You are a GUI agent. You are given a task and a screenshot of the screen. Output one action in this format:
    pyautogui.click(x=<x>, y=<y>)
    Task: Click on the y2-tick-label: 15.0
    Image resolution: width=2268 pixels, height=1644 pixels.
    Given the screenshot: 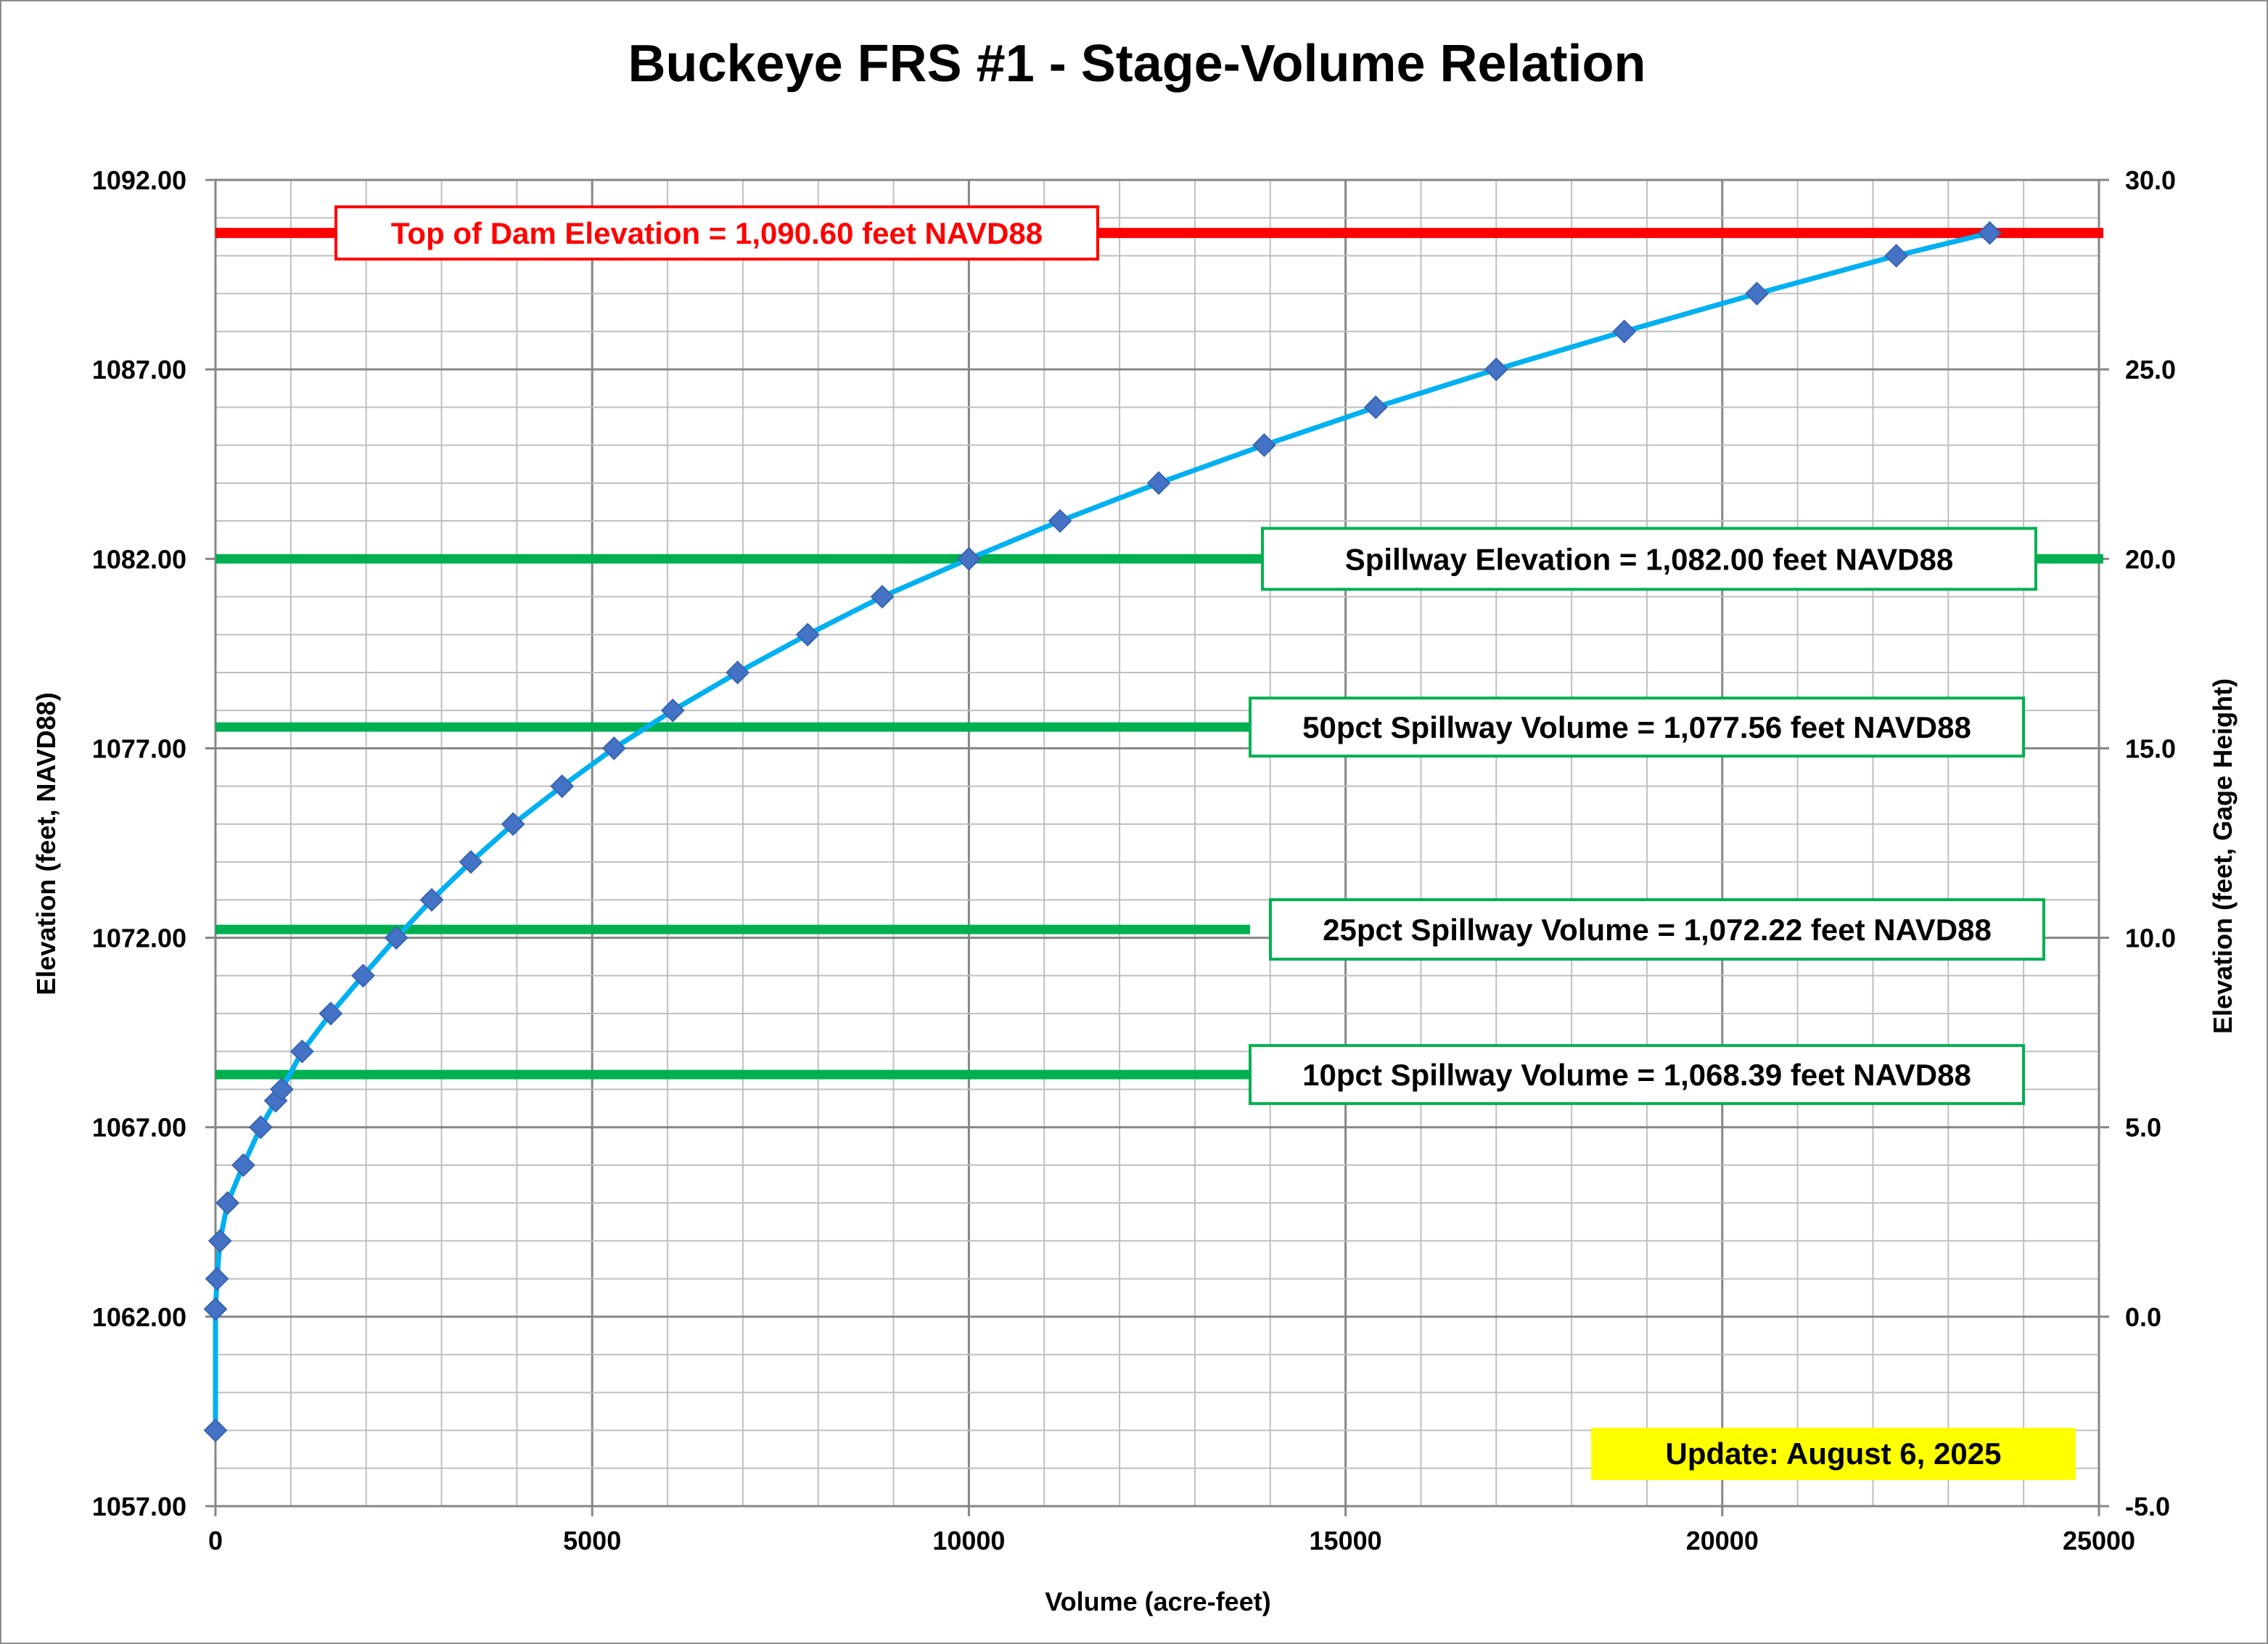 What is the action you would take?
    pyautogui.click(x=2151, y=748)
    